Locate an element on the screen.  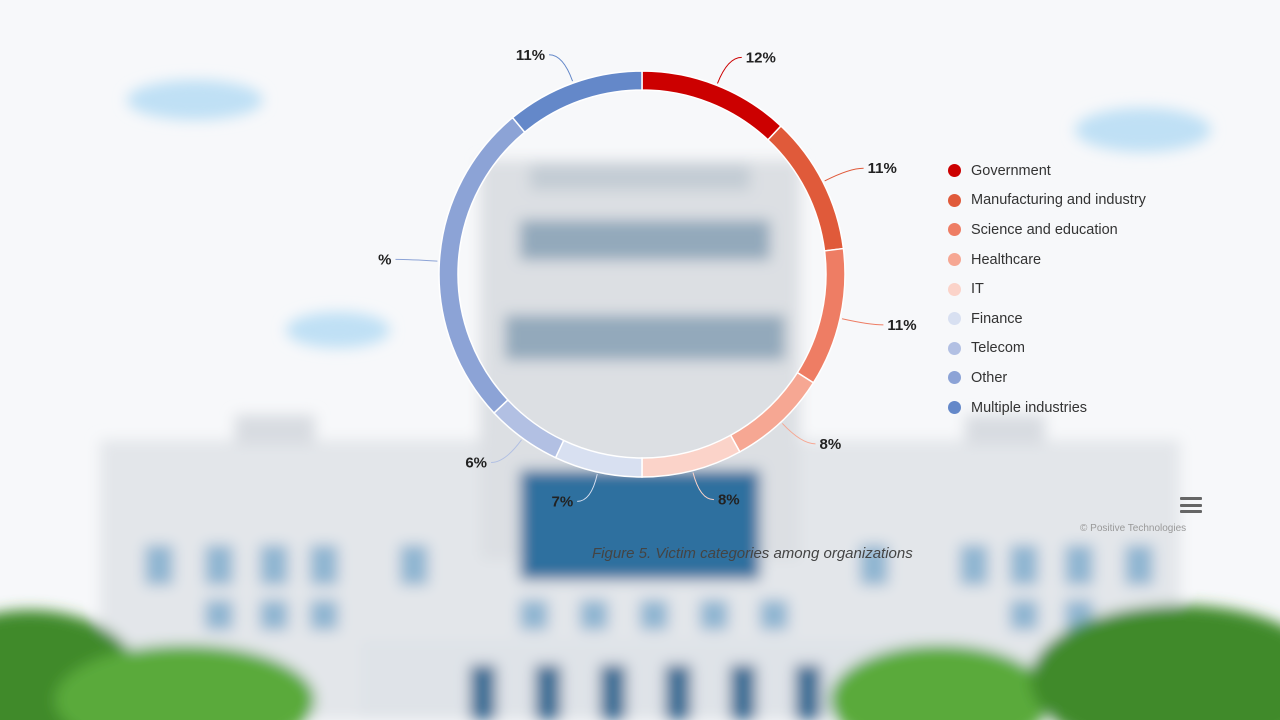
legend-item: Manufacturing and industry is located at coordinates (1047, 201).